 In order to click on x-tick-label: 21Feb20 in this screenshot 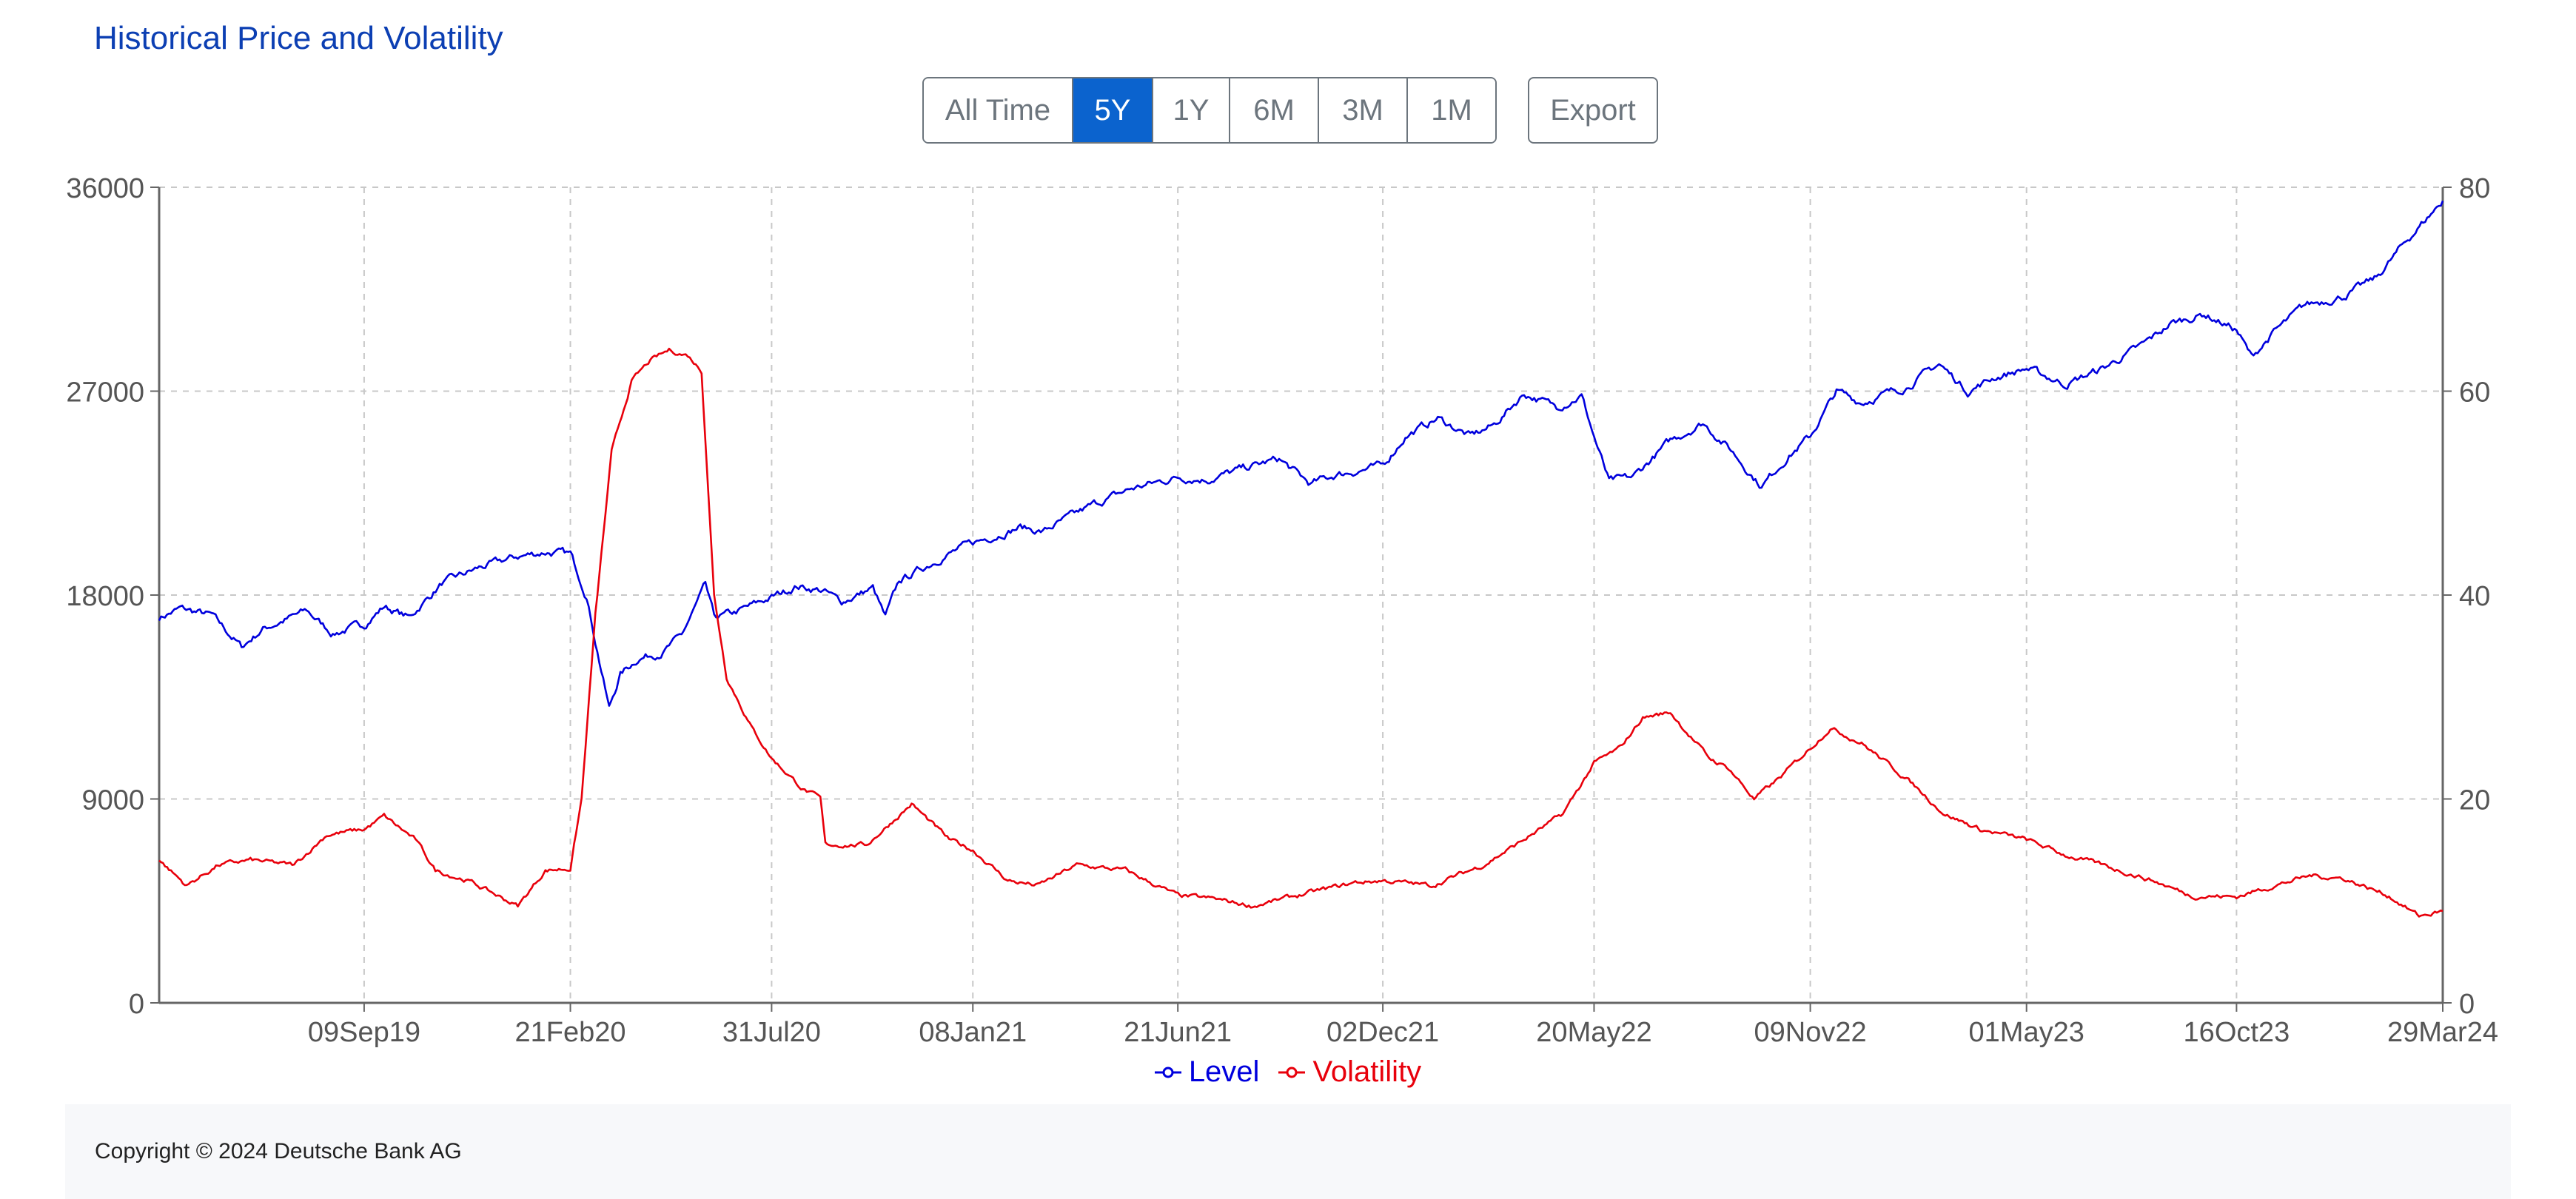, I will do `click(570, 1032)`.